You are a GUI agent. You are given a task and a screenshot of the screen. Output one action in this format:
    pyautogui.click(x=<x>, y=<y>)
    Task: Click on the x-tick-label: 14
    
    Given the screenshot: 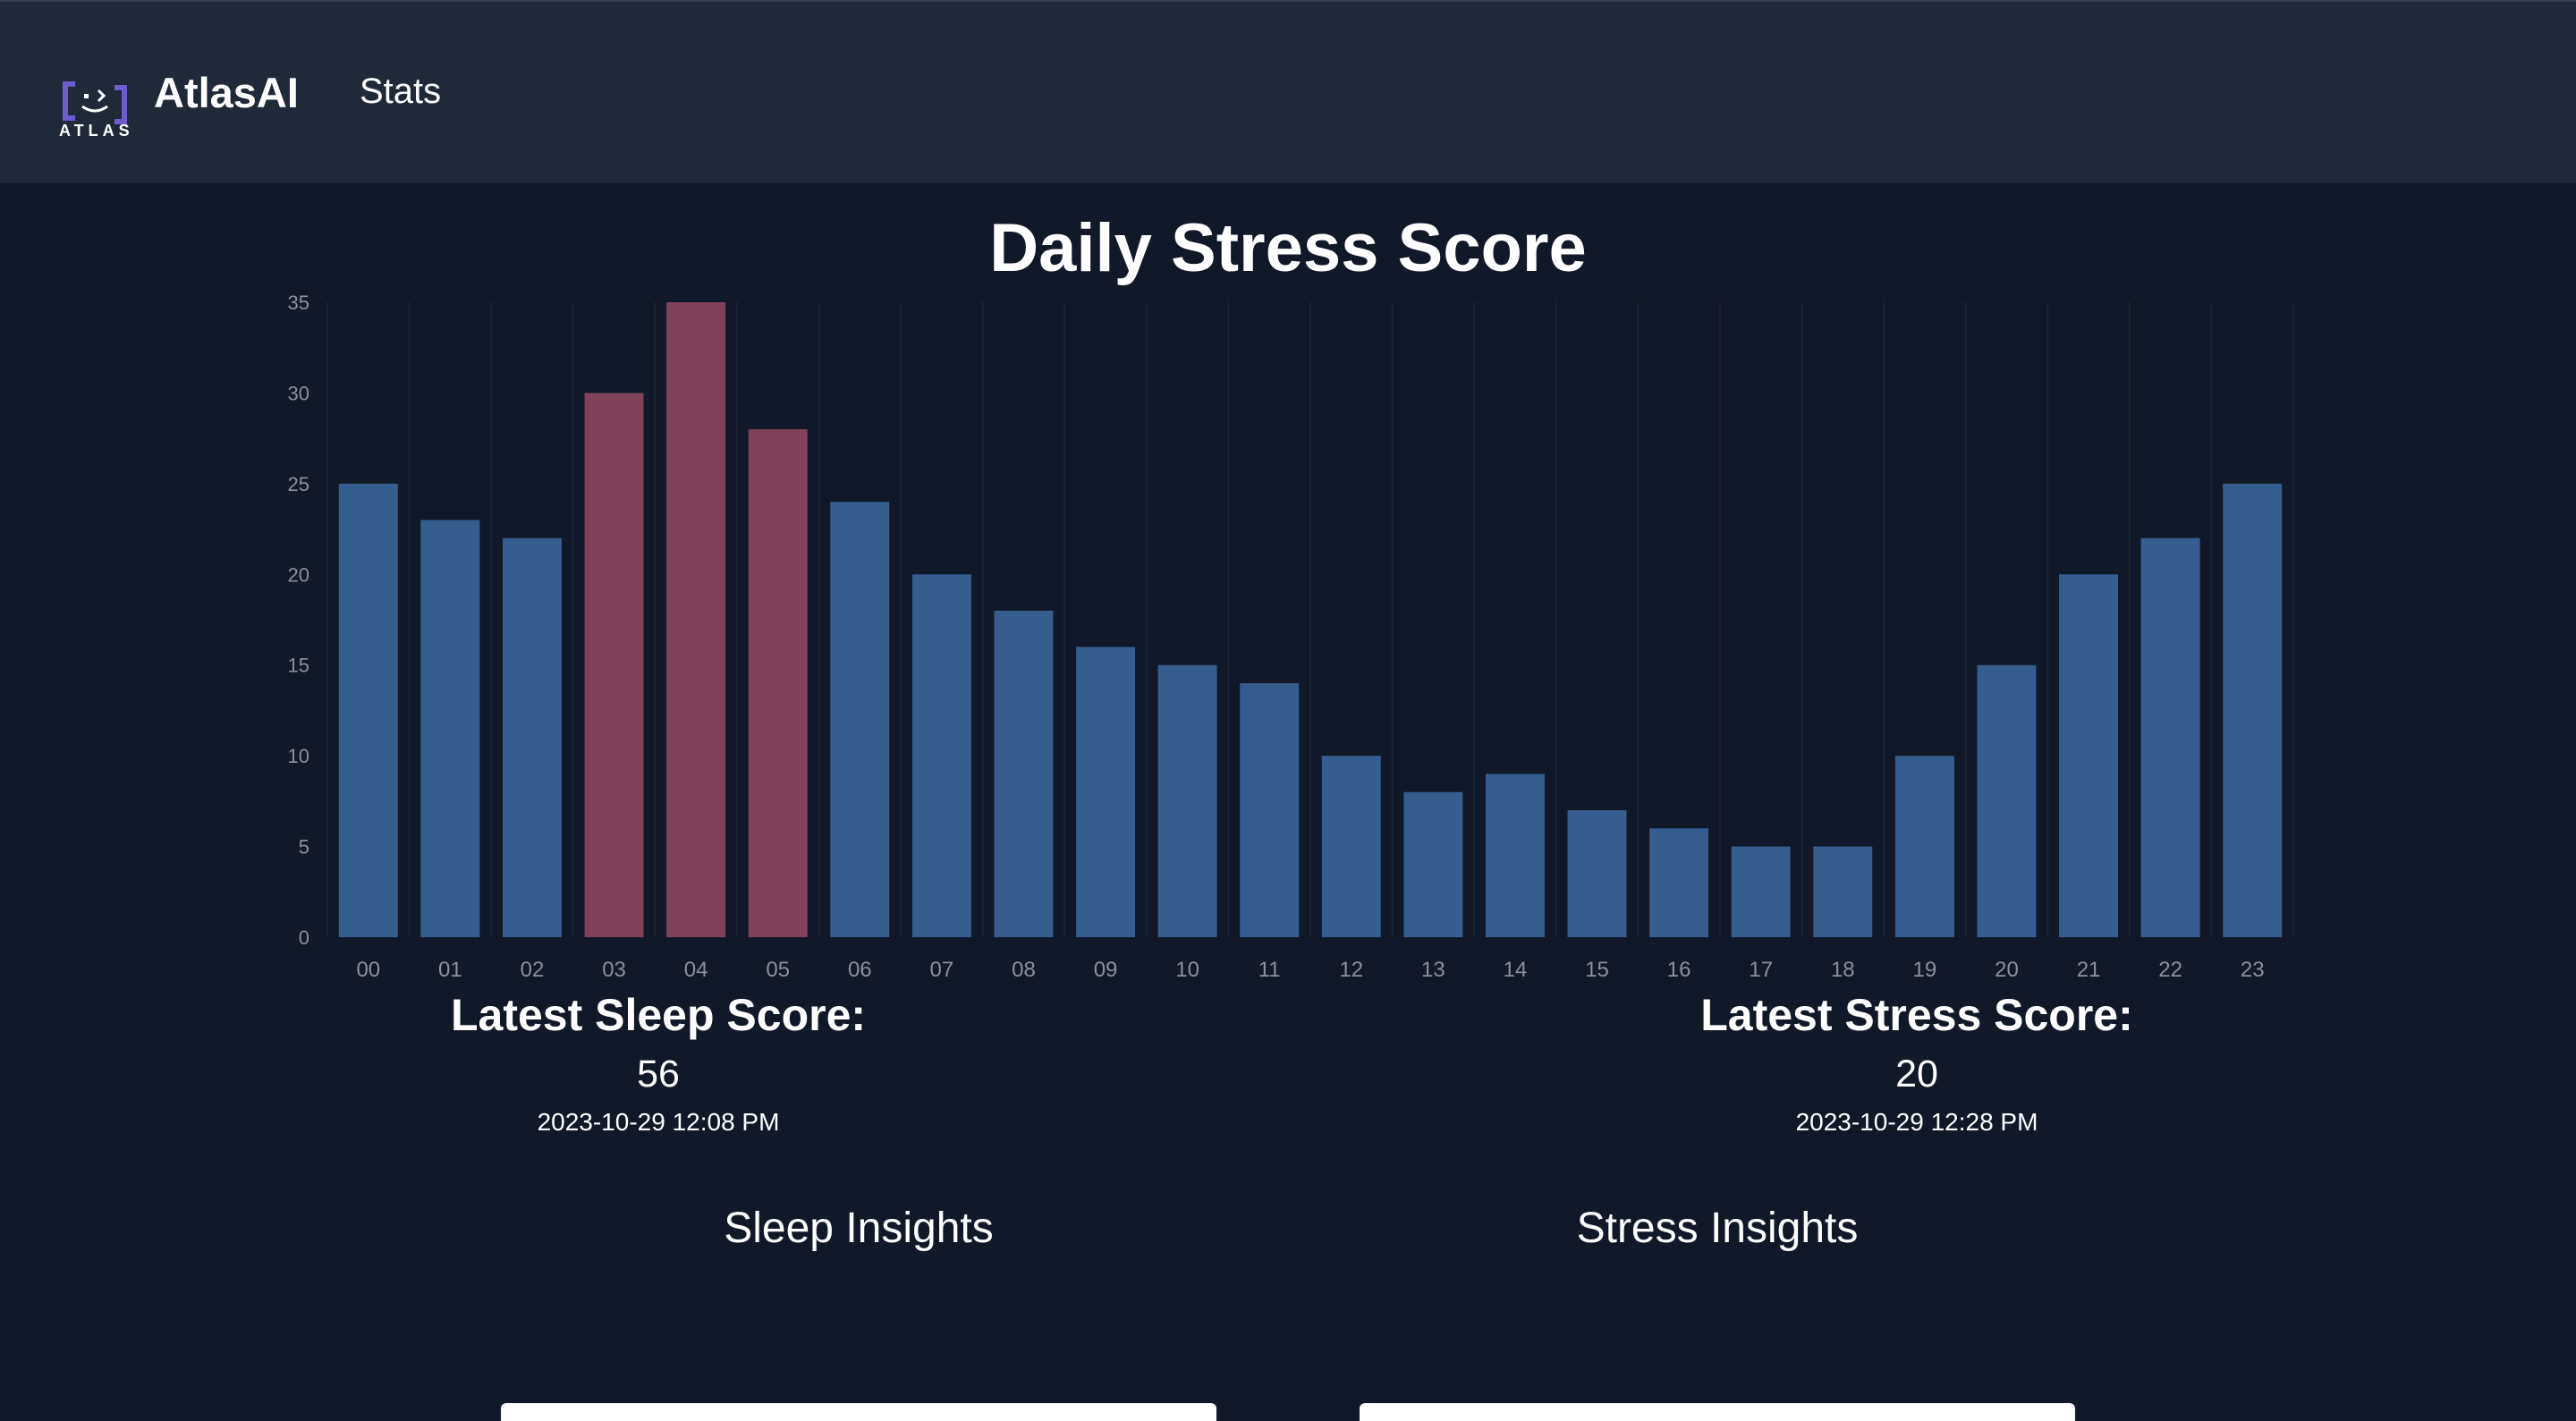 What is the action you would take?
    pyautogui.click(x=1516, y=970)
    